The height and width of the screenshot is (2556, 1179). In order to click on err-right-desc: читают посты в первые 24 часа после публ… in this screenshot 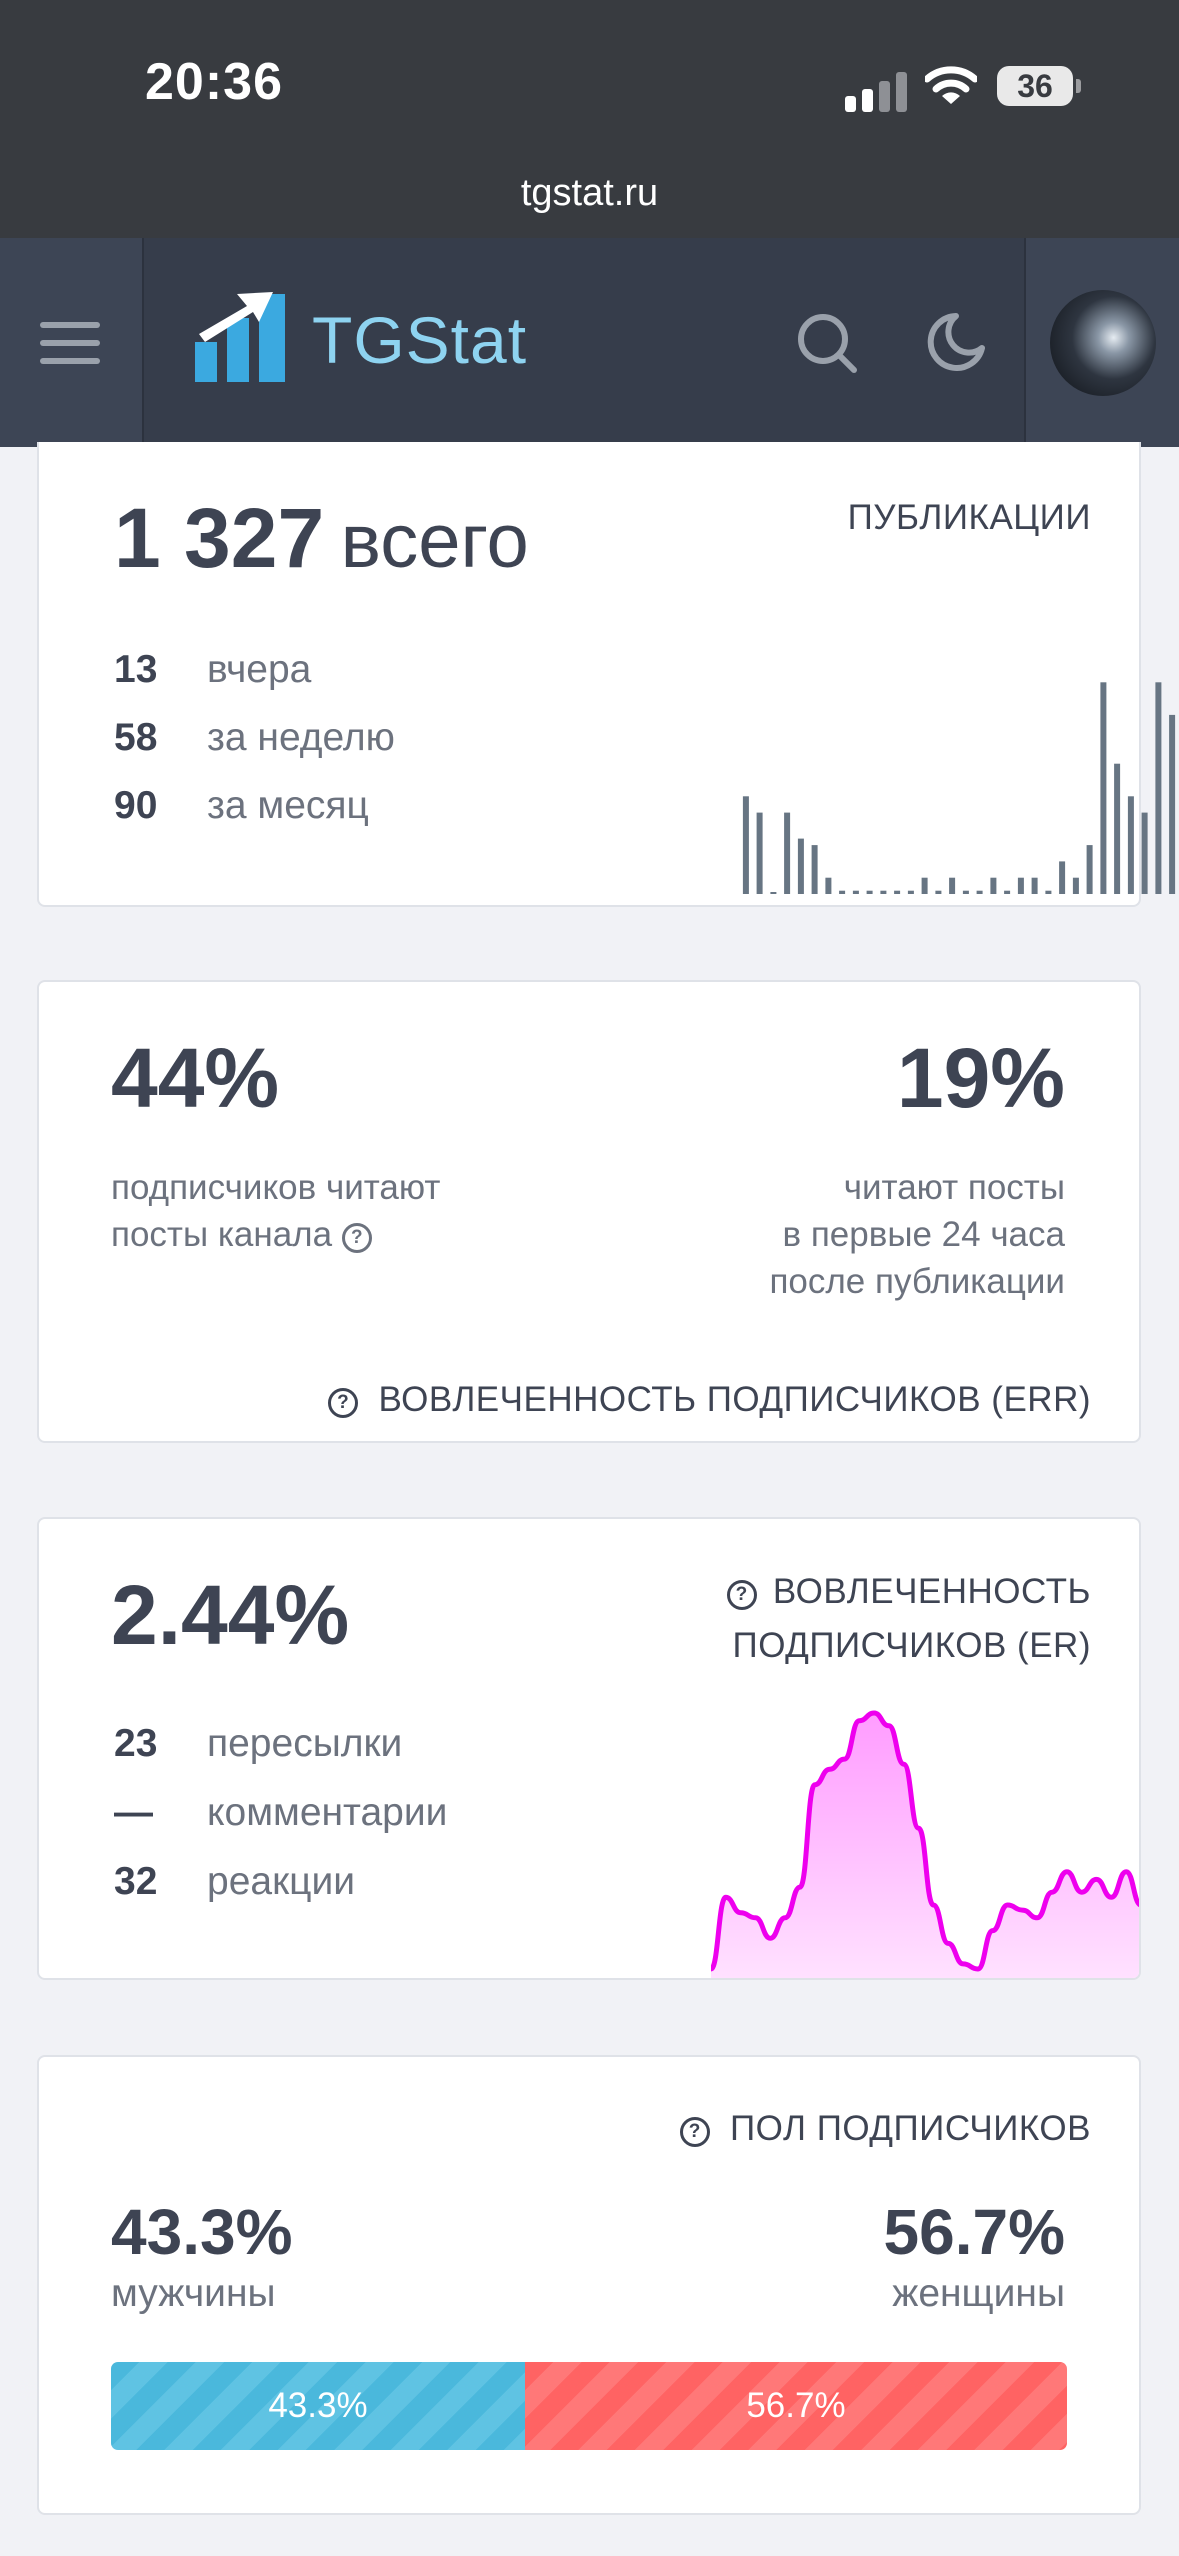, I will do `click(917, 1234)`.